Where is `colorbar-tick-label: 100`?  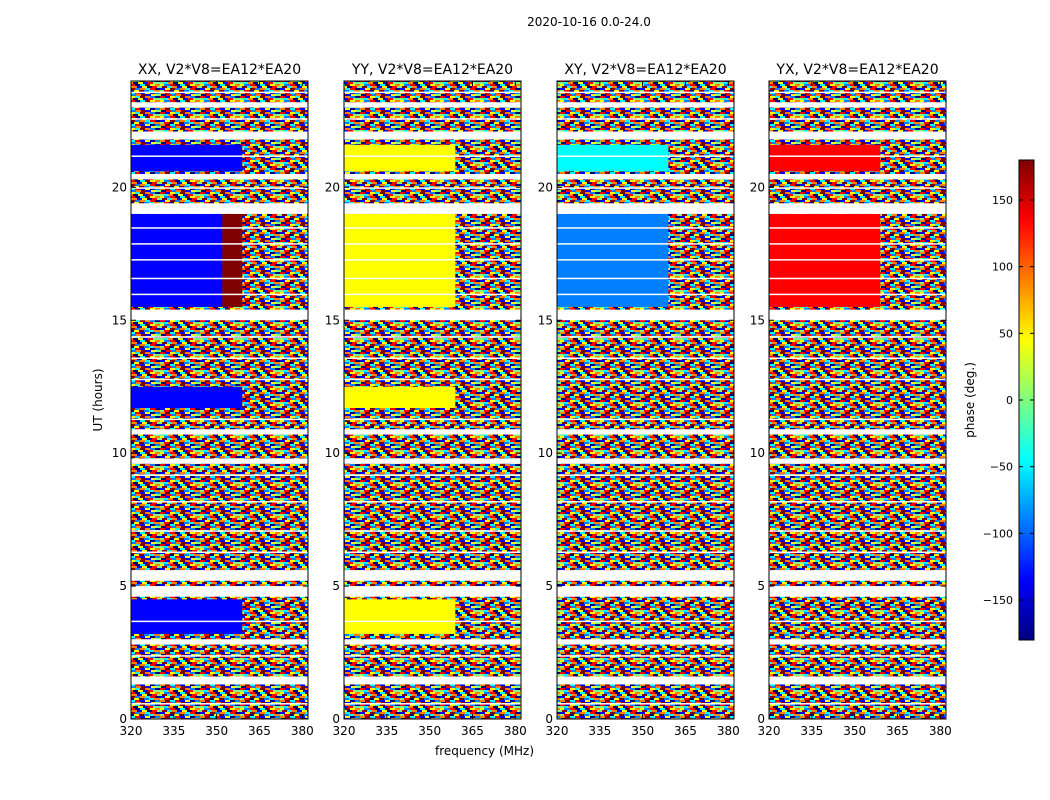 colorbar-tick-label: 100 is located at coordinates (1002, 267).